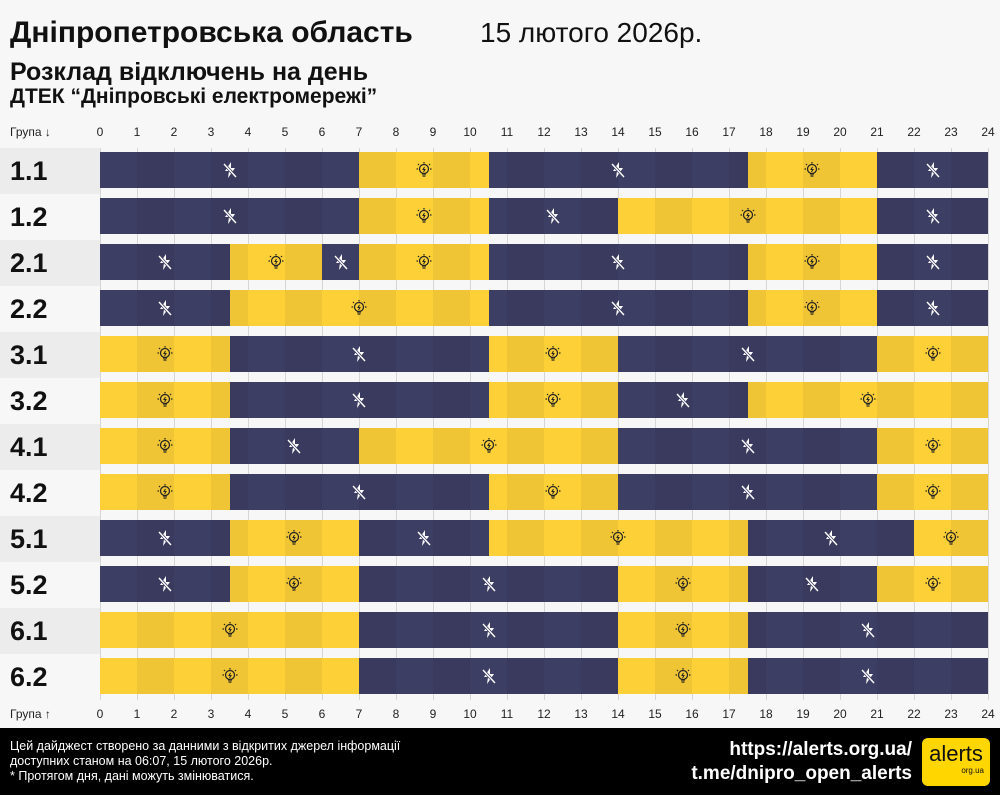 The width and height of the screenshot is (1000, 795). Describe the element at coordinates (801, 773) in the screenshot. I see `telegram-link: t.me/dnipro_open_alerts` at that location.